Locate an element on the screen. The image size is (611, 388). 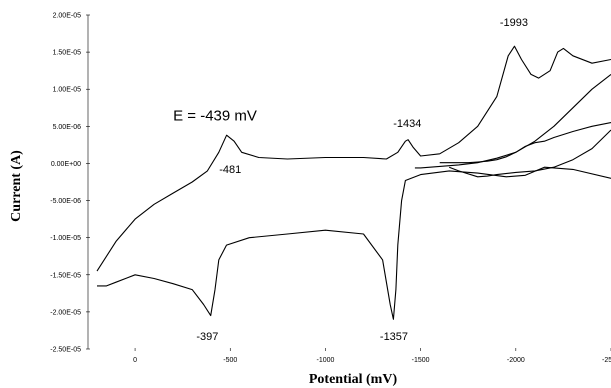
x-tick-labels: 0 -500 -1000 -1500 -2000 -2500 is located at coordinates (372, 356).